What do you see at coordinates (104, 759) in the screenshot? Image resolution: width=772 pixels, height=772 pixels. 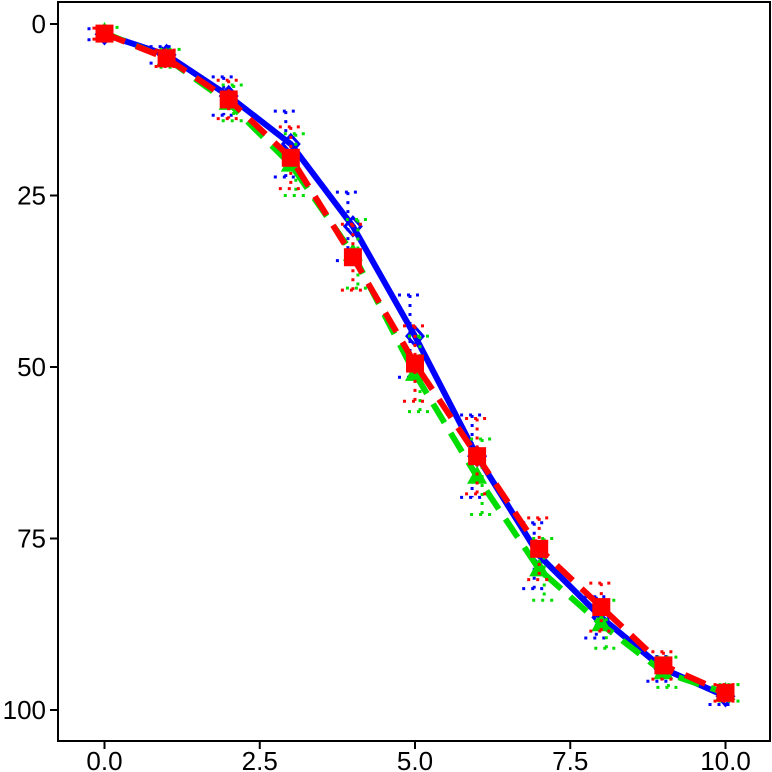 I see `x-tick-label: 0.0` at bounding box center [104, 759].